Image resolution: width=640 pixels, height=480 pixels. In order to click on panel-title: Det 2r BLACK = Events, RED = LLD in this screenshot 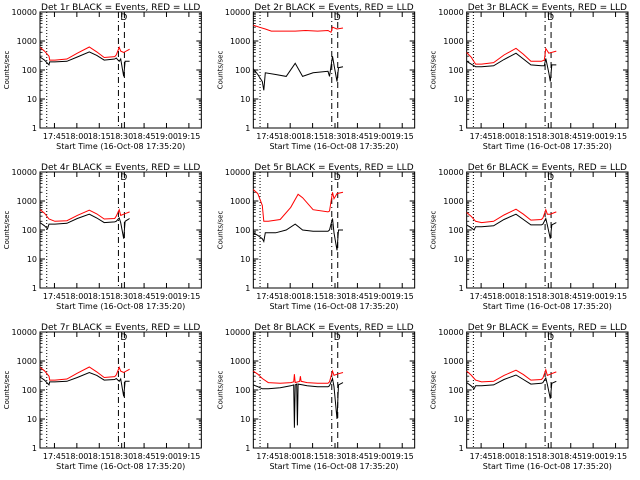, I will do `click(333, 8)`.